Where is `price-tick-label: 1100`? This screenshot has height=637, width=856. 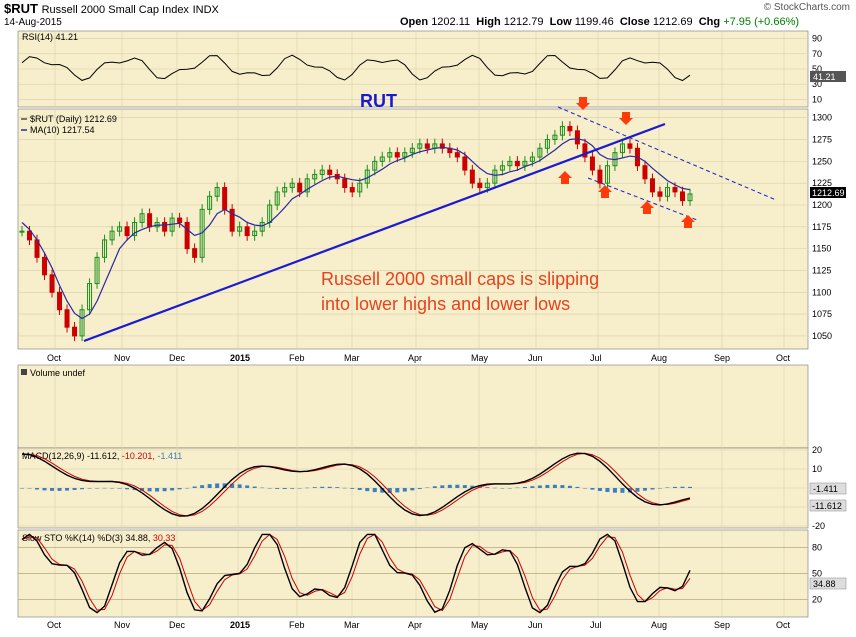 price-tick-label: 1100 is located at coordinates (821, 292).